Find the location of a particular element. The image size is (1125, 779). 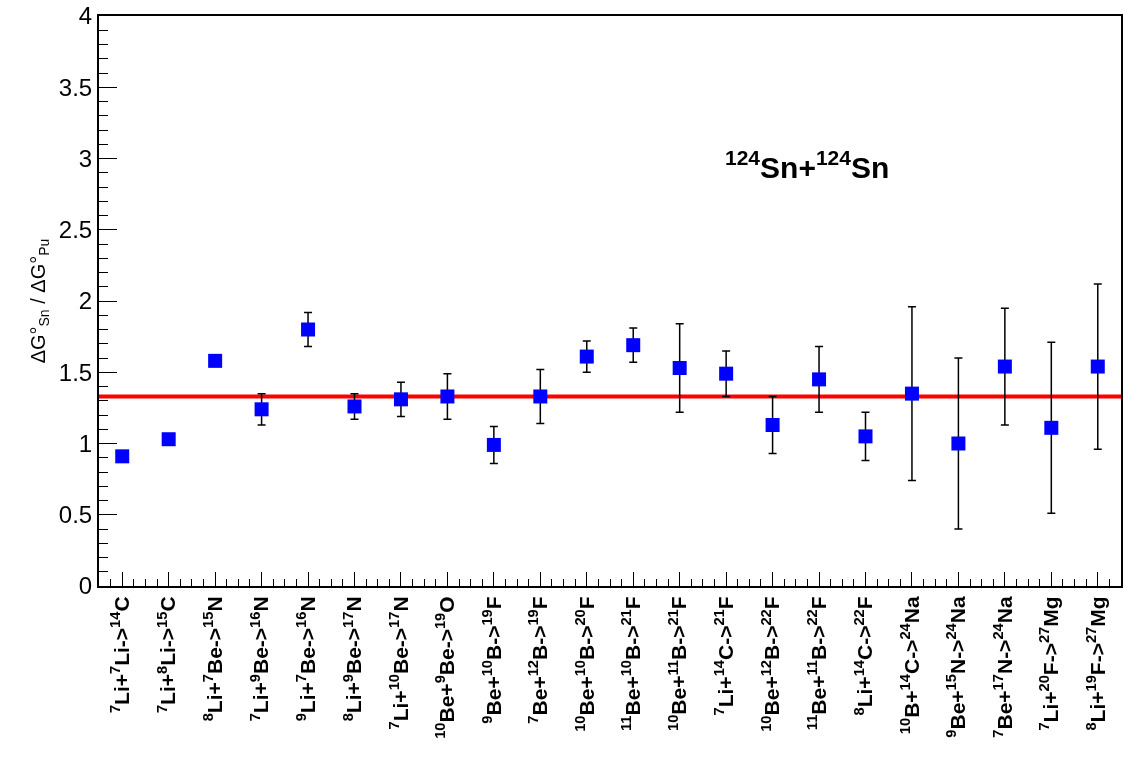

y-tick-label: 0 is located at coordinates (85, 586).